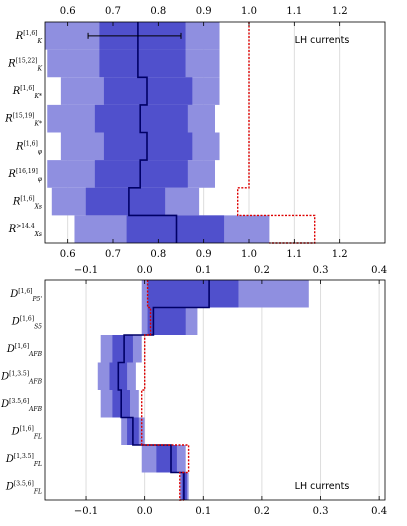 This screenshot has width=407, height=526. Describe the element at coordinates (262, 270) in the screenshot. I see `tick-label-top: 0.2` at that location.